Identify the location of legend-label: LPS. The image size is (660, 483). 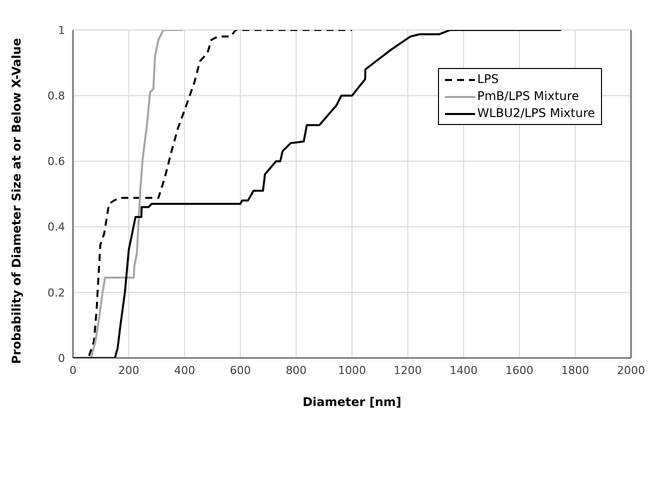
(488, 79).